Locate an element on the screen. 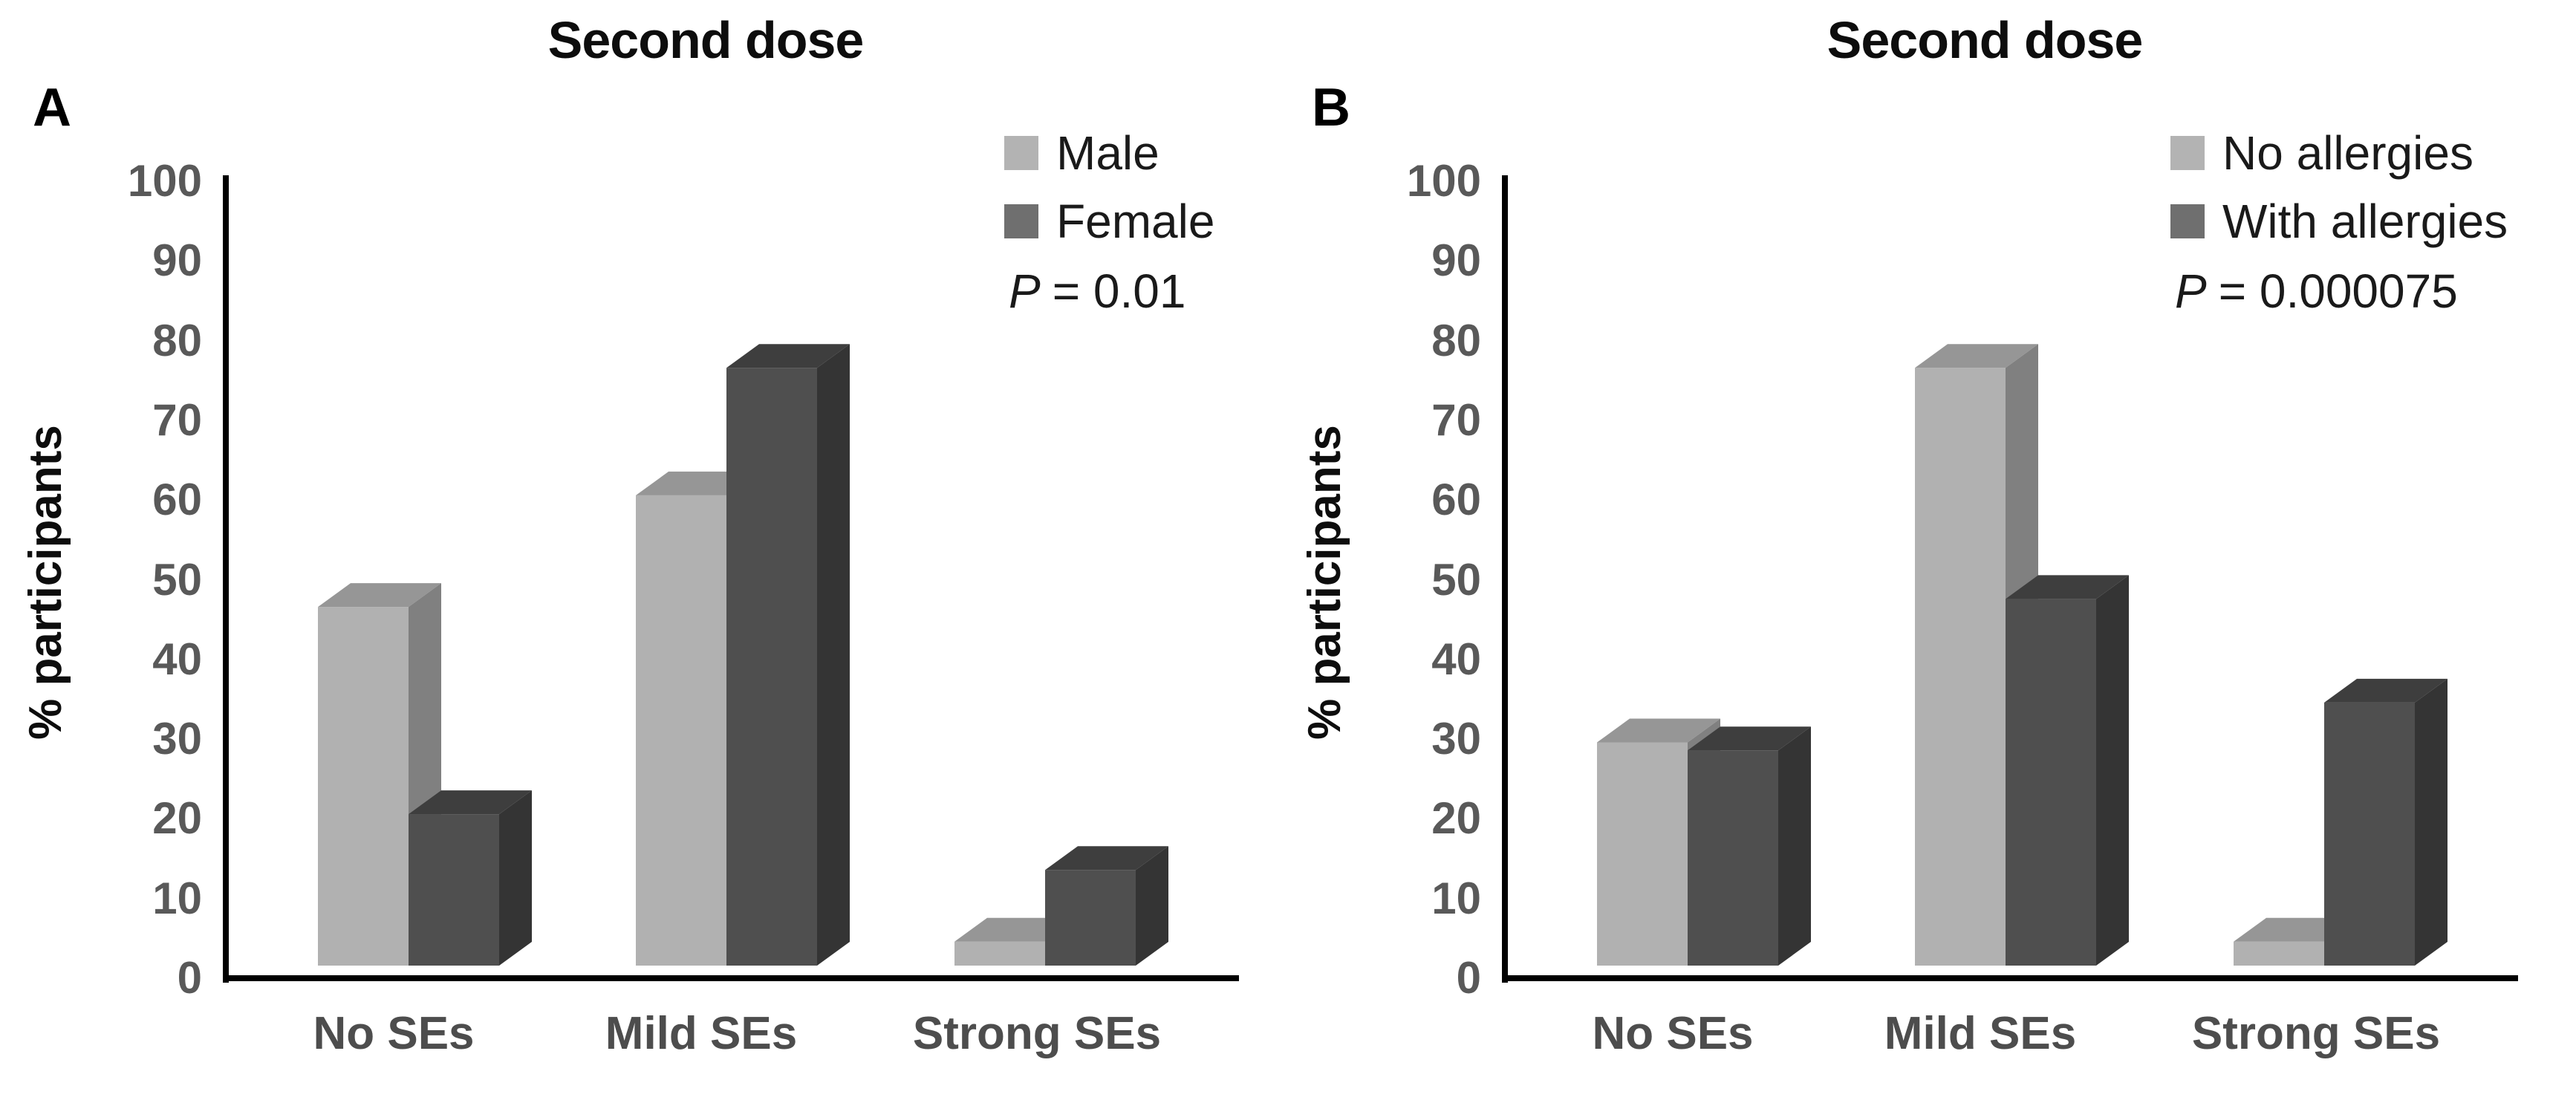  p-value-text: = 0.01 is located at coordinates (1119, 291).